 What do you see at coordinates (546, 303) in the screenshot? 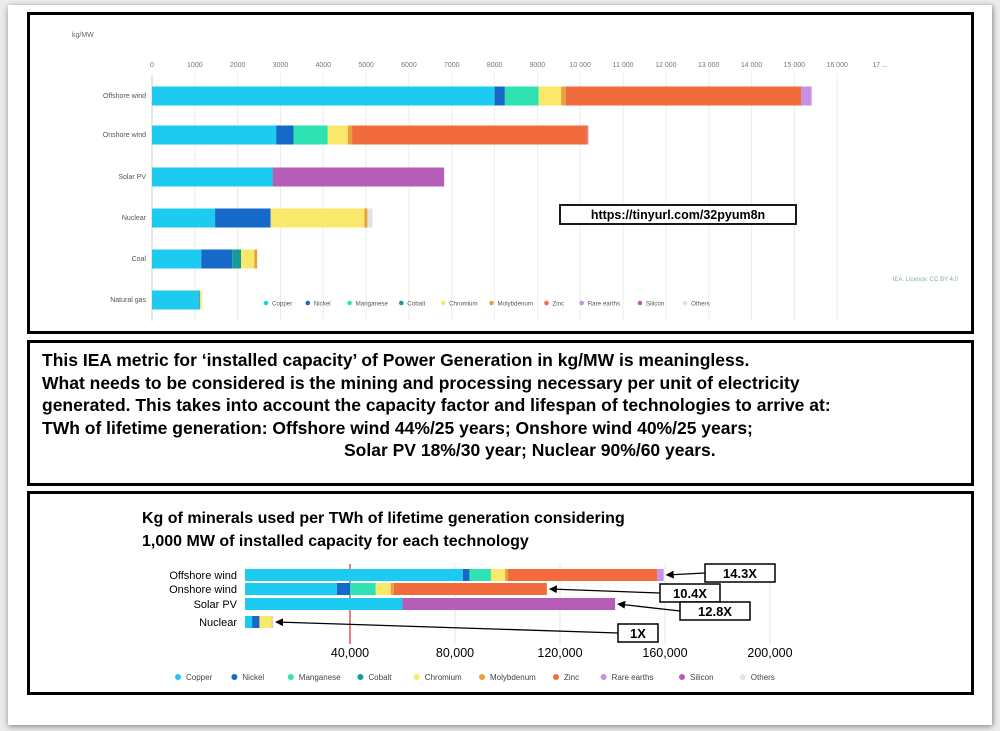
I see `legend-marker-zinc` at bounding box center [546, 303].